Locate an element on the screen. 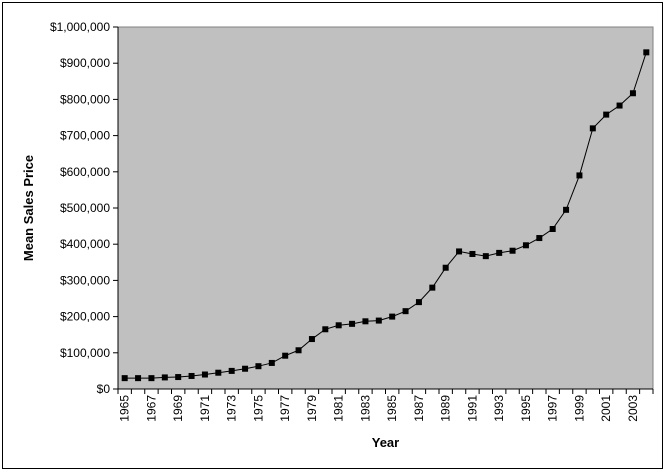  x-tick-label: 1985 is located at coordinates (392, 408).